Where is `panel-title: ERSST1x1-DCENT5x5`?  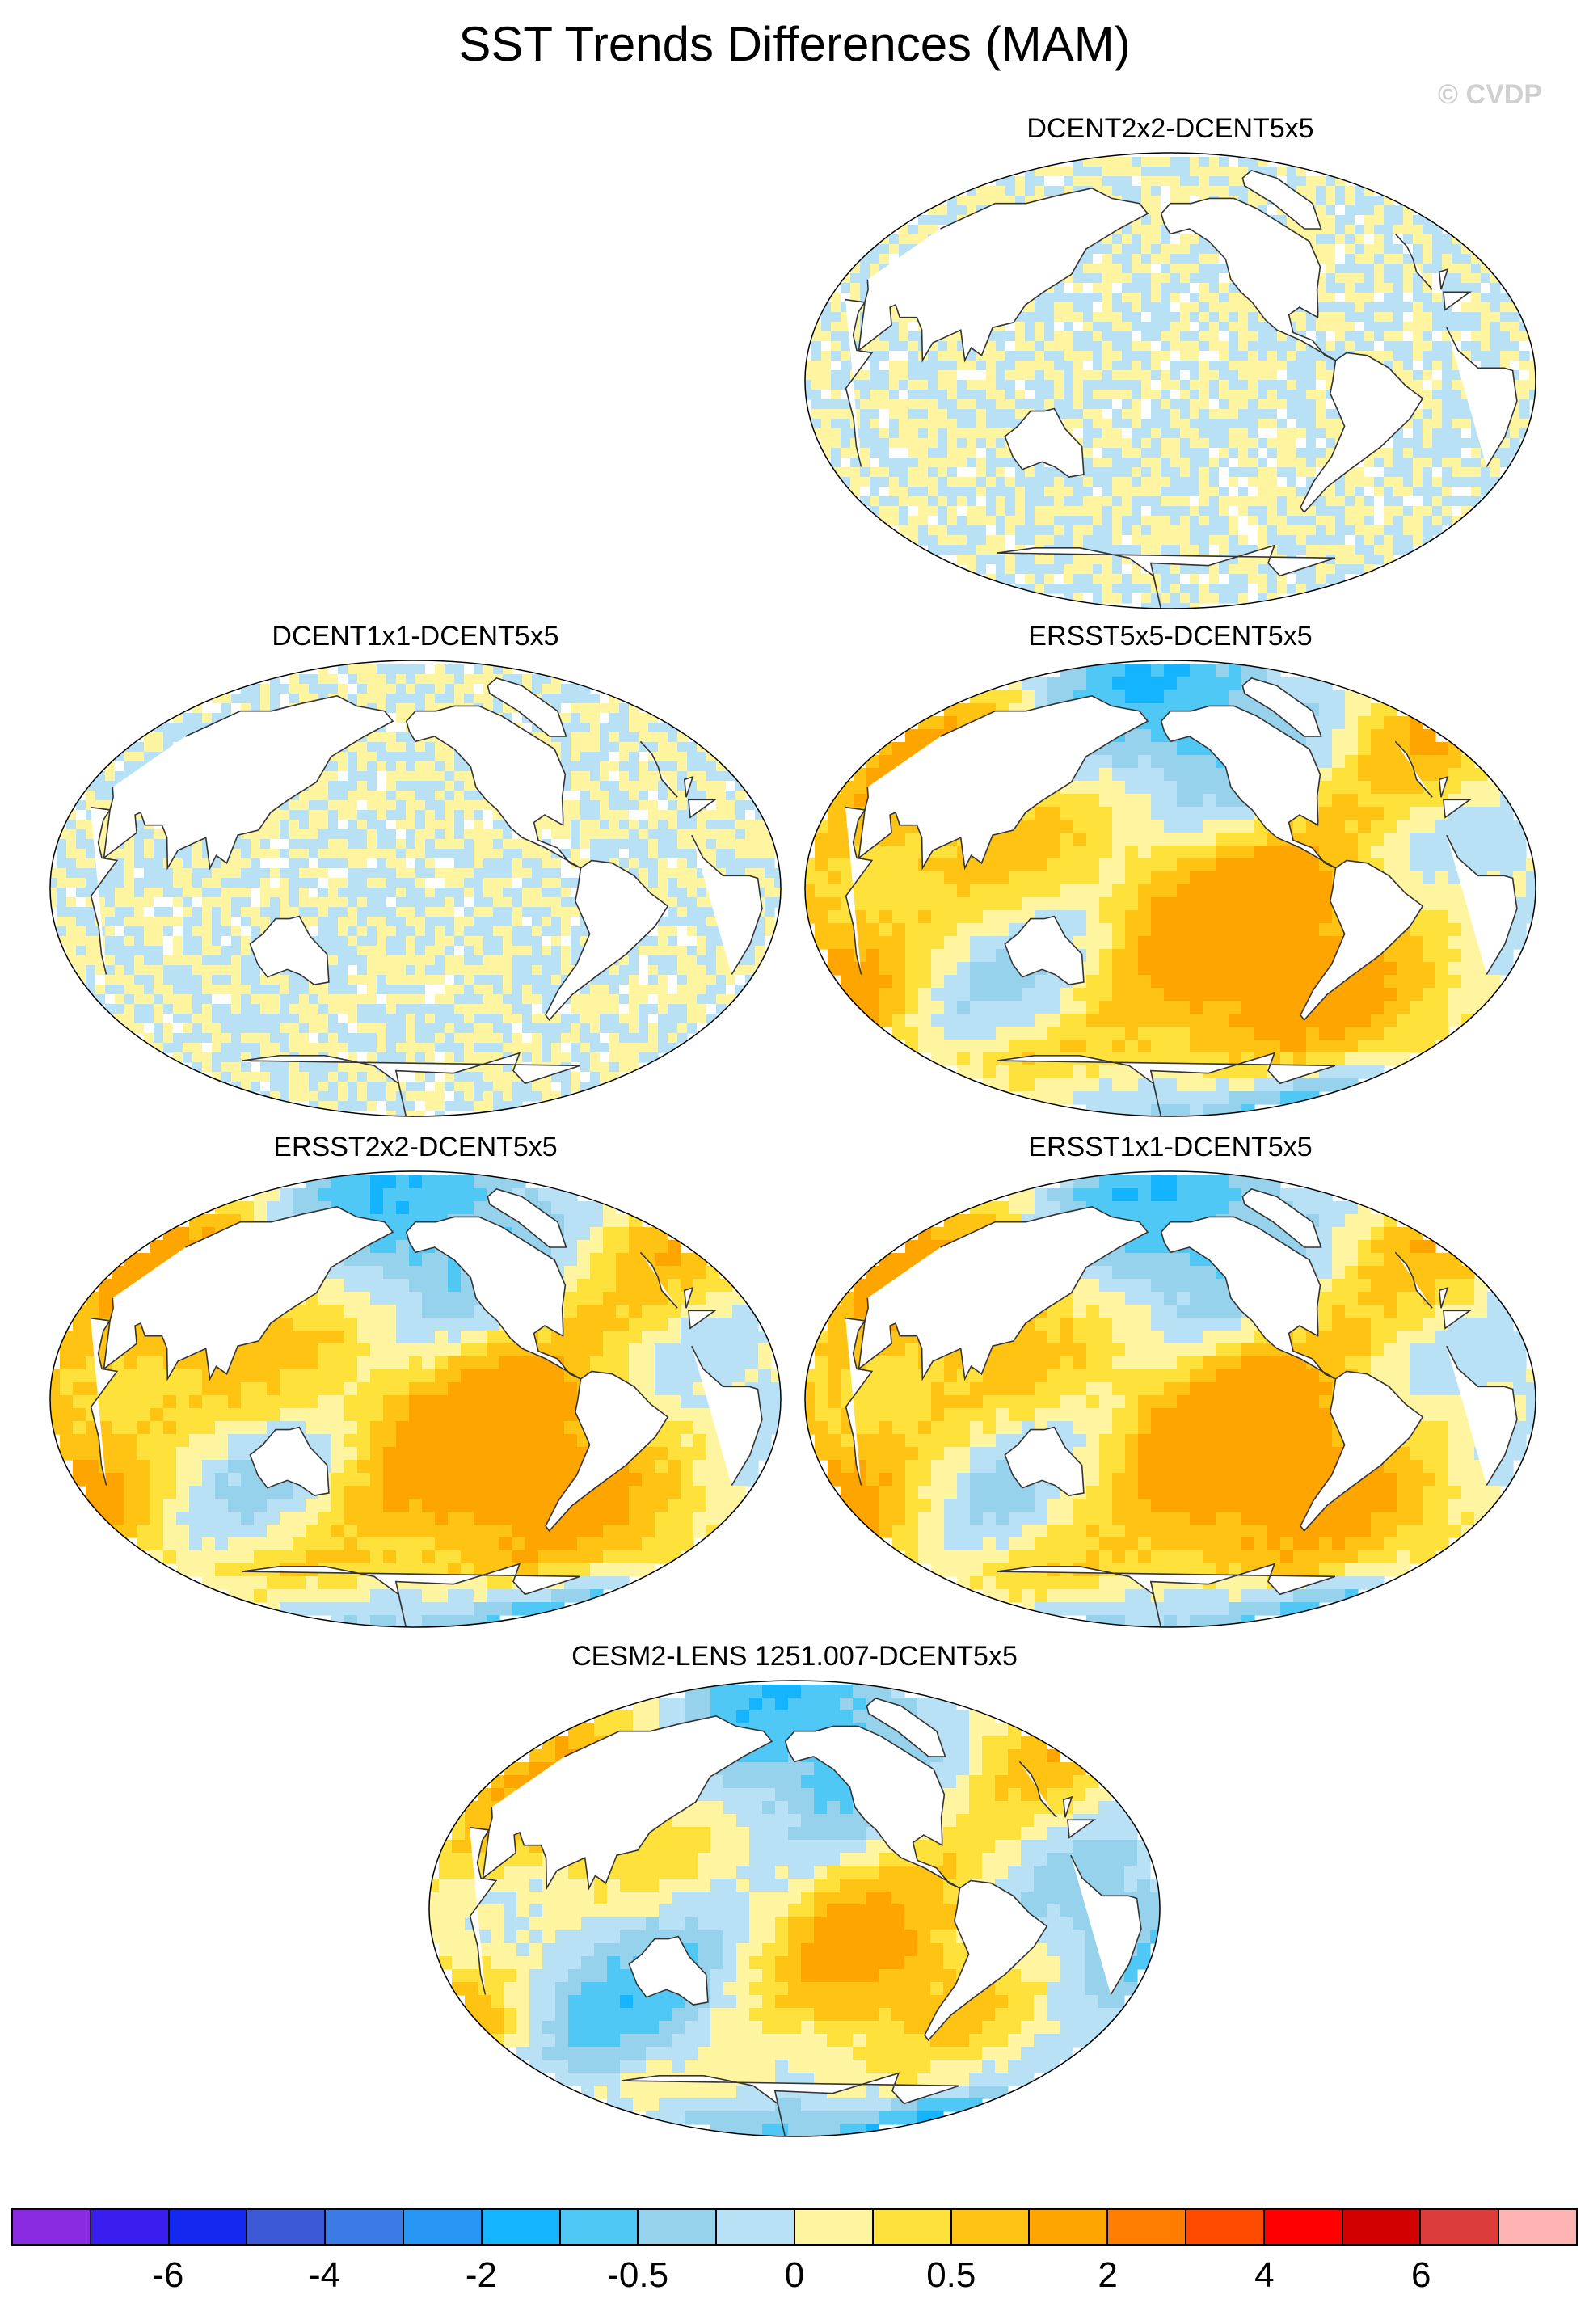
panel-title: ERSST1x1-DCENT5x5 is located at coordinates (1170, 1147).